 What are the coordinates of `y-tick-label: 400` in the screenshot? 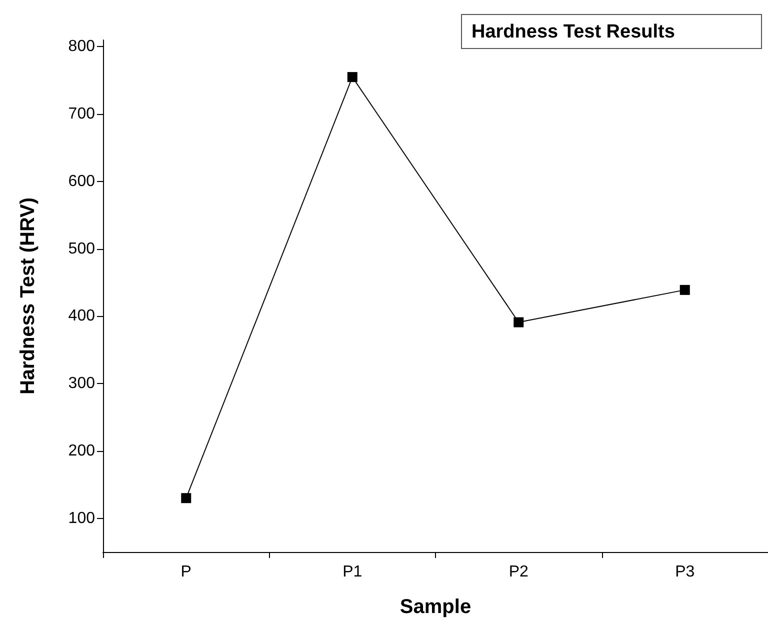 It's located at (82, 316).